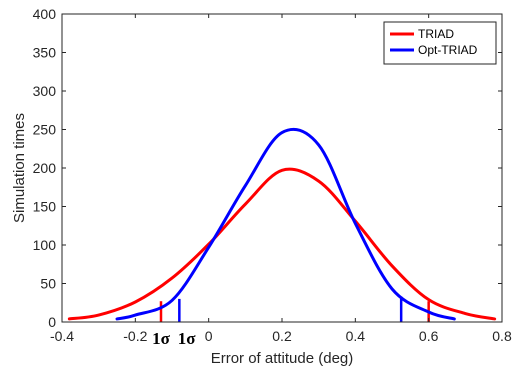 The image size is (516, 374). Describe the element at coordinates (48, 284) in the screenshot. I see `y-tick-label: 50` at that location.